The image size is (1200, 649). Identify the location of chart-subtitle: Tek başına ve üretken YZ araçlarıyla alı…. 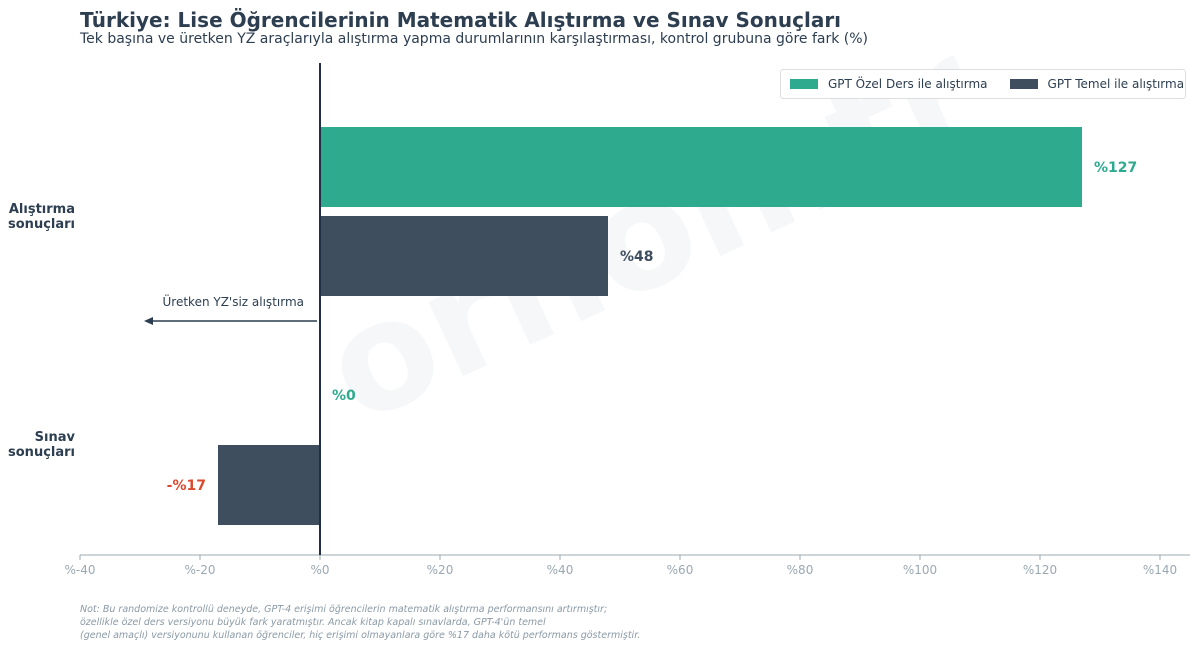
(474, 39).